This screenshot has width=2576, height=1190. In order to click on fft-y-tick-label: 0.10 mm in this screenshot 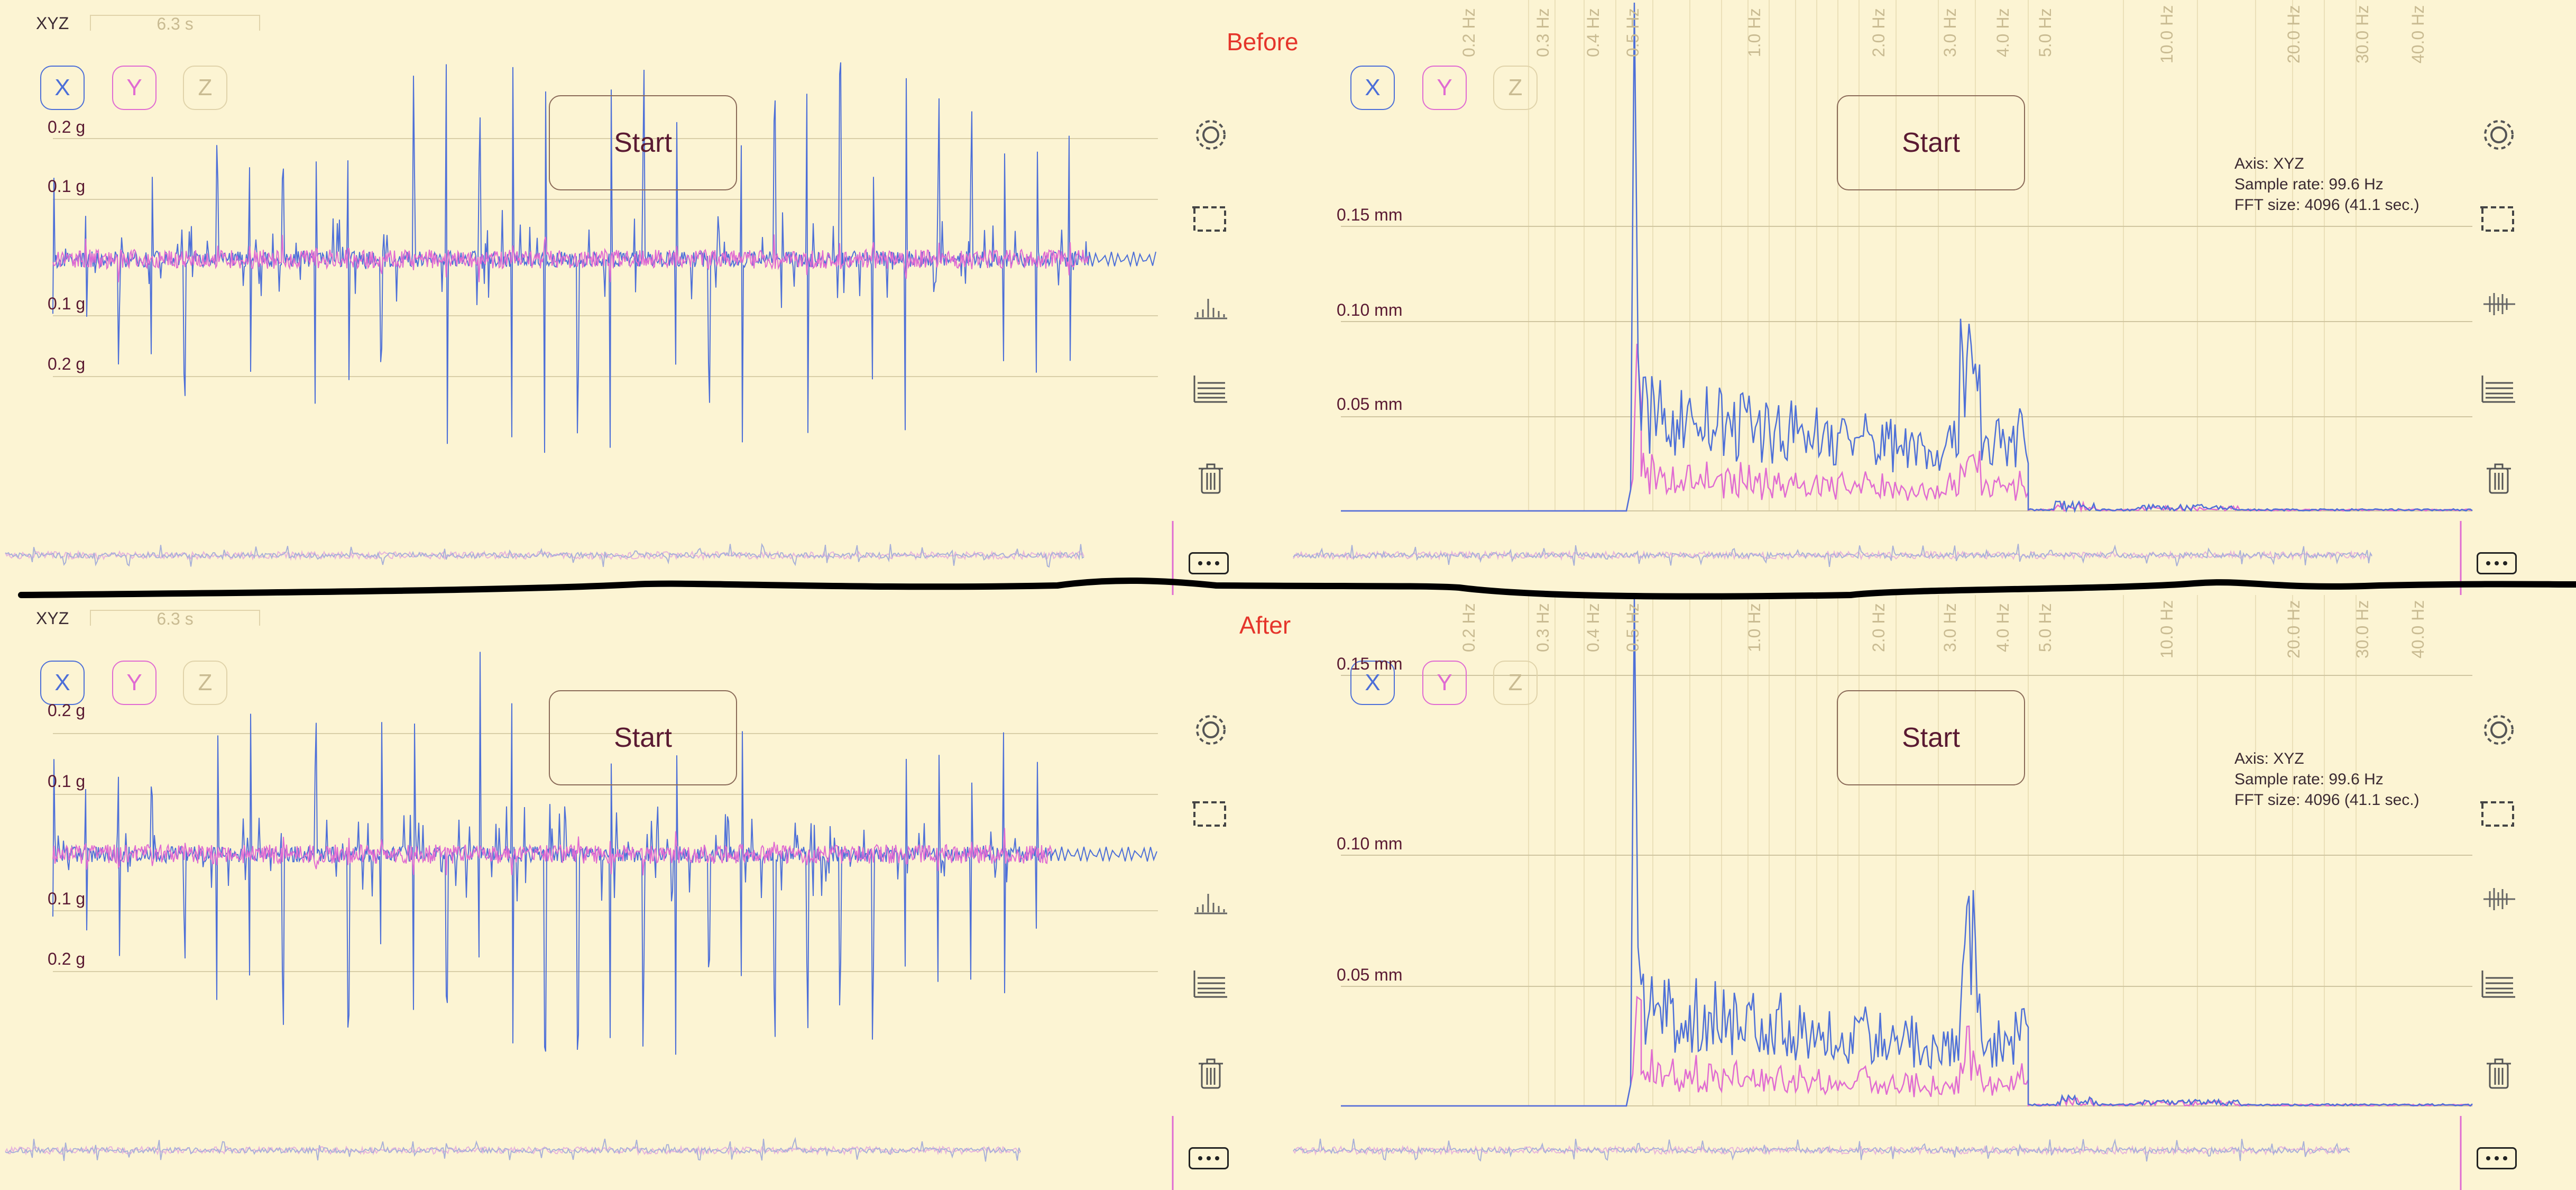, I will do `click(1370, 309)`.